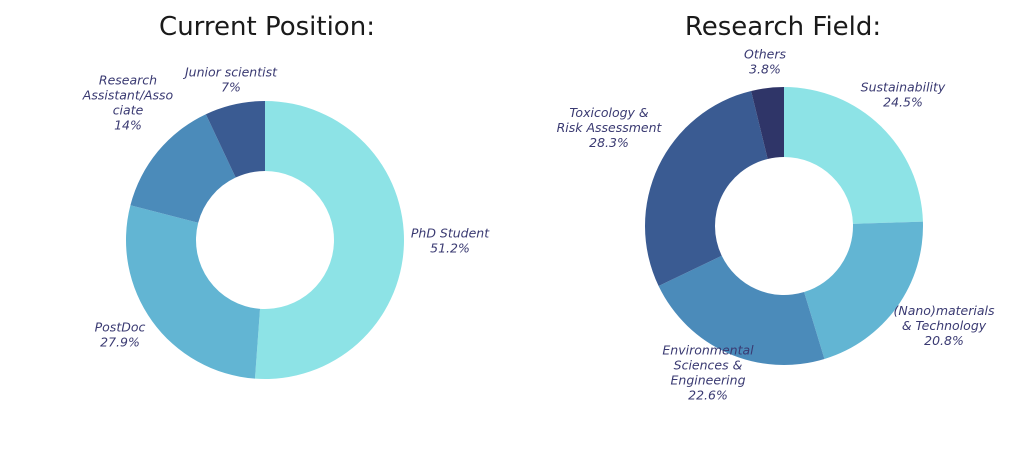 The height and width of the screenshot is (452, 1024). What do you see at coordinates (765, 62) in the screenshot?
I see `donut-1-label-4: Others 3.8%` at bounding box center [765, 62].